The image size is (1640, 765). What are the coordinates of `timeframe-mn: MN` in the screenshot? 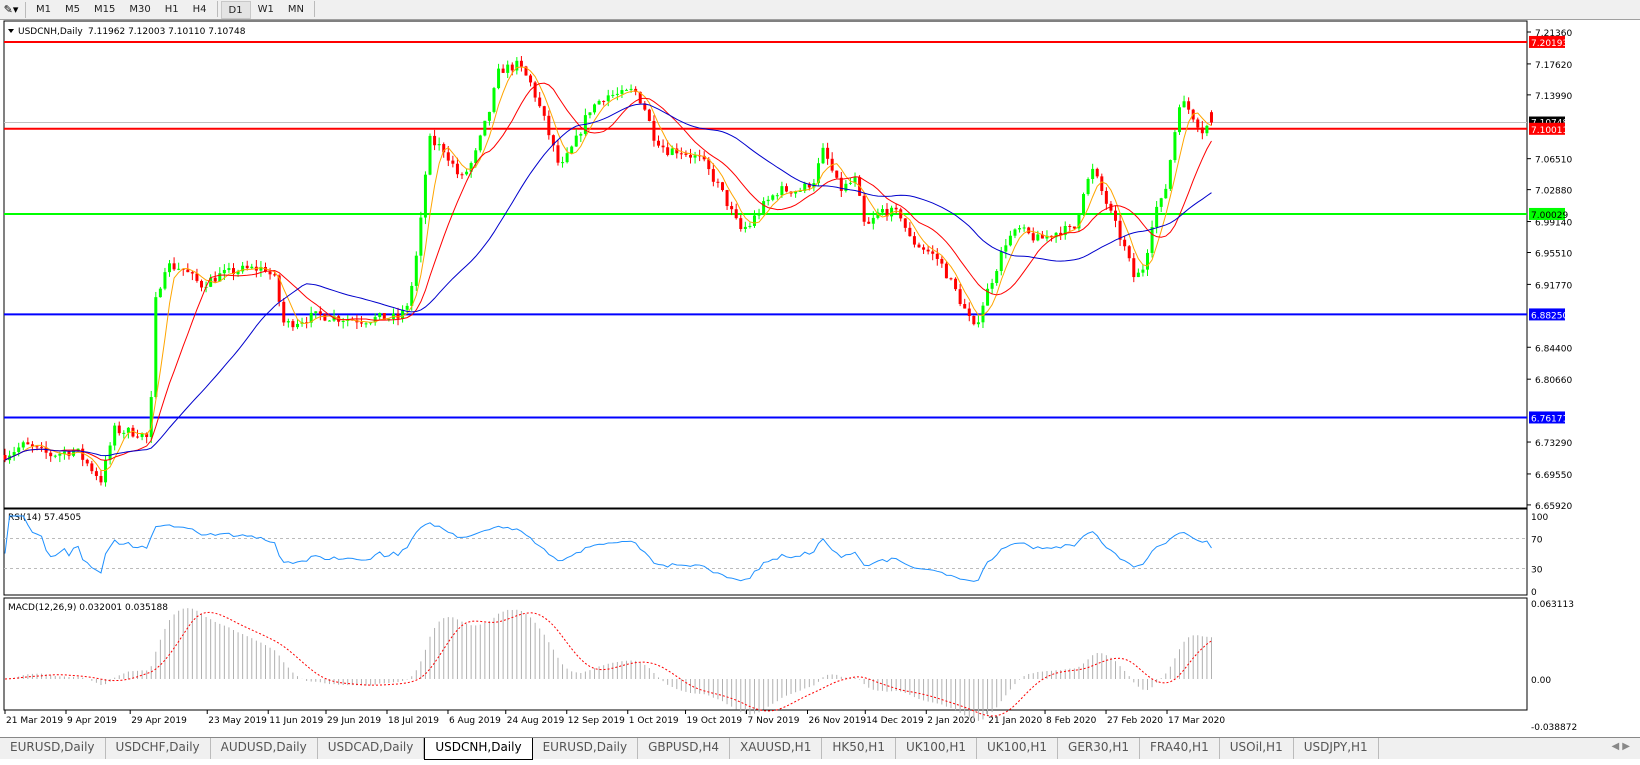 It's located at (295, 9).